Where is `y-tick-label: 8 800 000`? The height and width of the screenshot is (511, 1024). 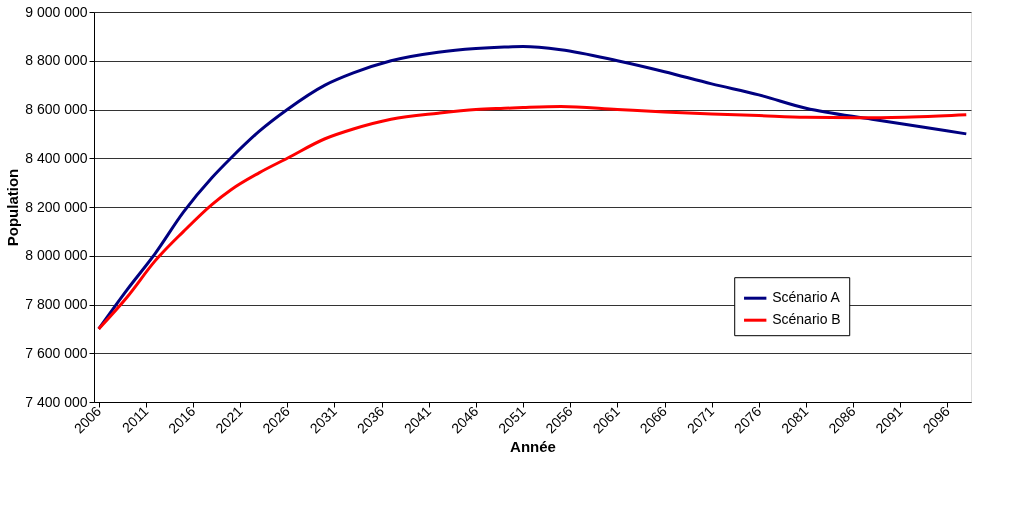 y-tick-label: 8 800 000 is located at coordinates (56, 60).